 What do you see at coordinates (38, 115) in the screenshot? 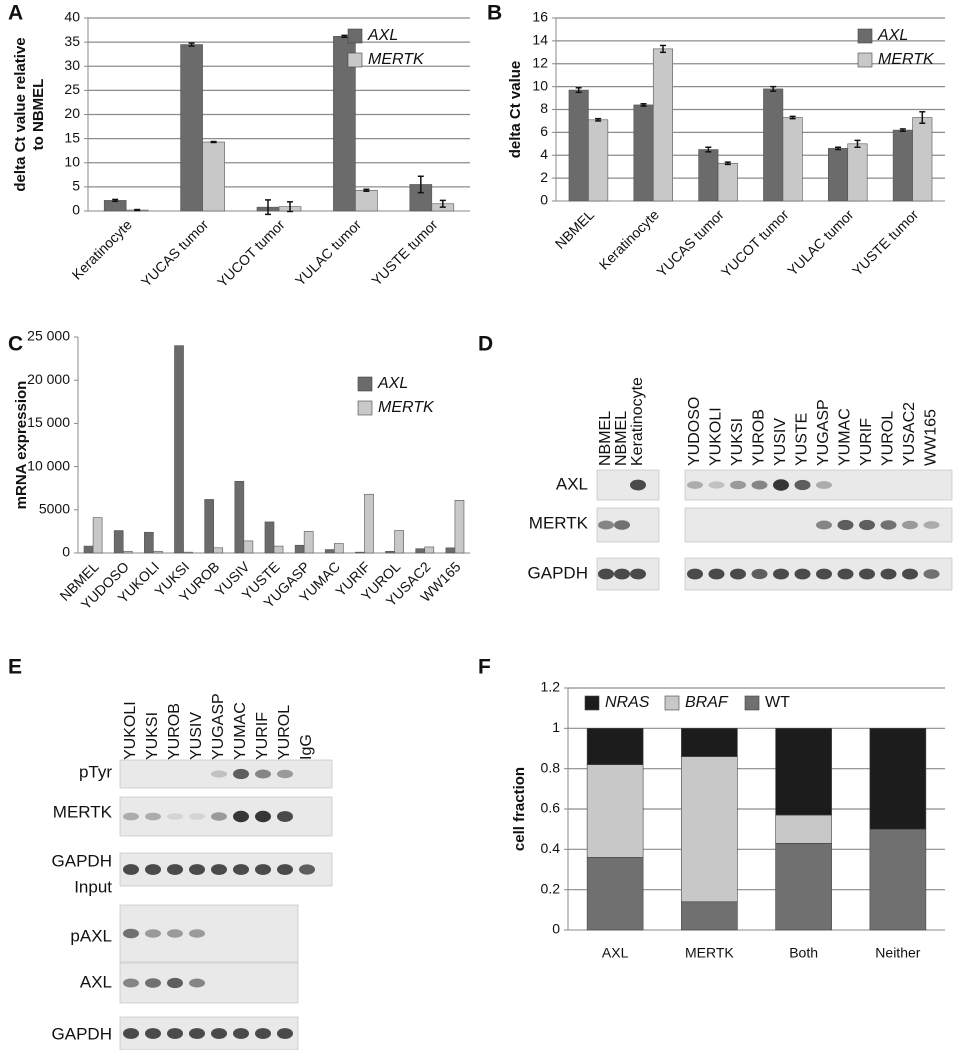
I see `y-axis-label: to NBMEL` at bounding box center [38, 115].